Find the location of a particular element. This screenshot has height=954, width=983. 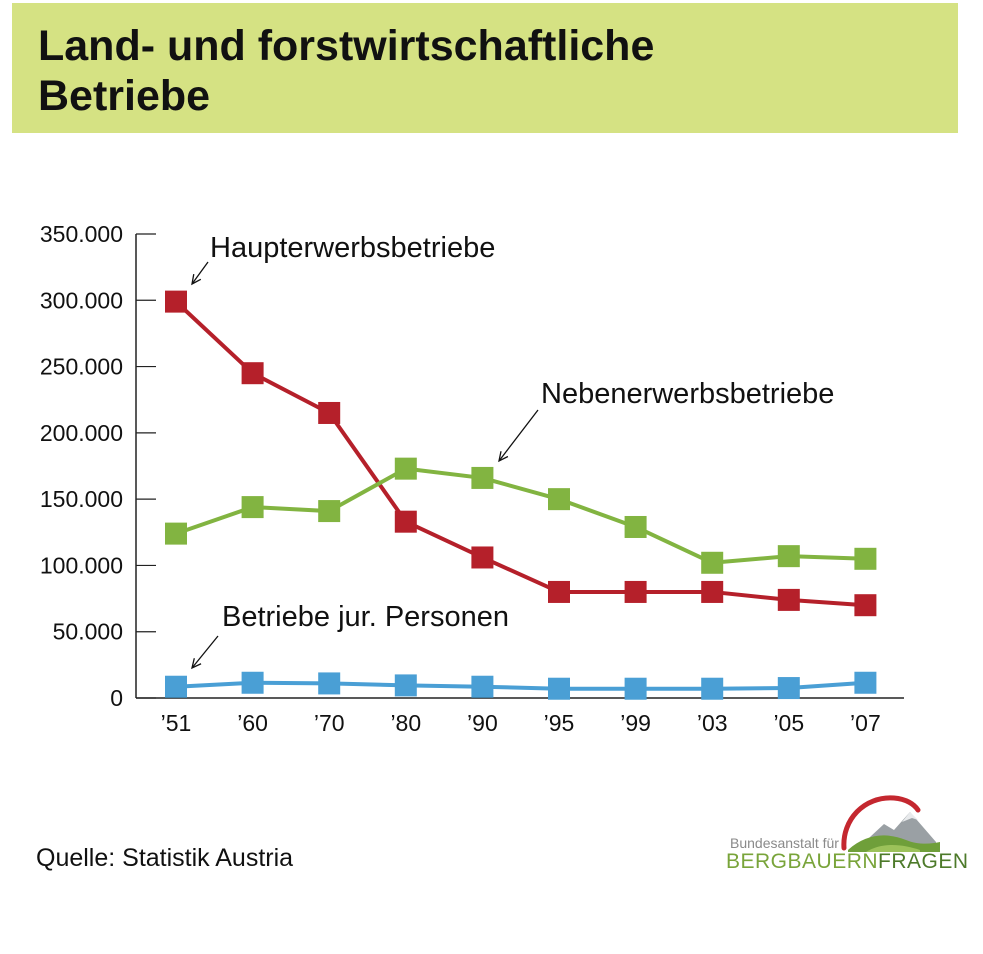

series-label-haupt: Haupterwerbsbetriebe is located at coordinates (352, 248).